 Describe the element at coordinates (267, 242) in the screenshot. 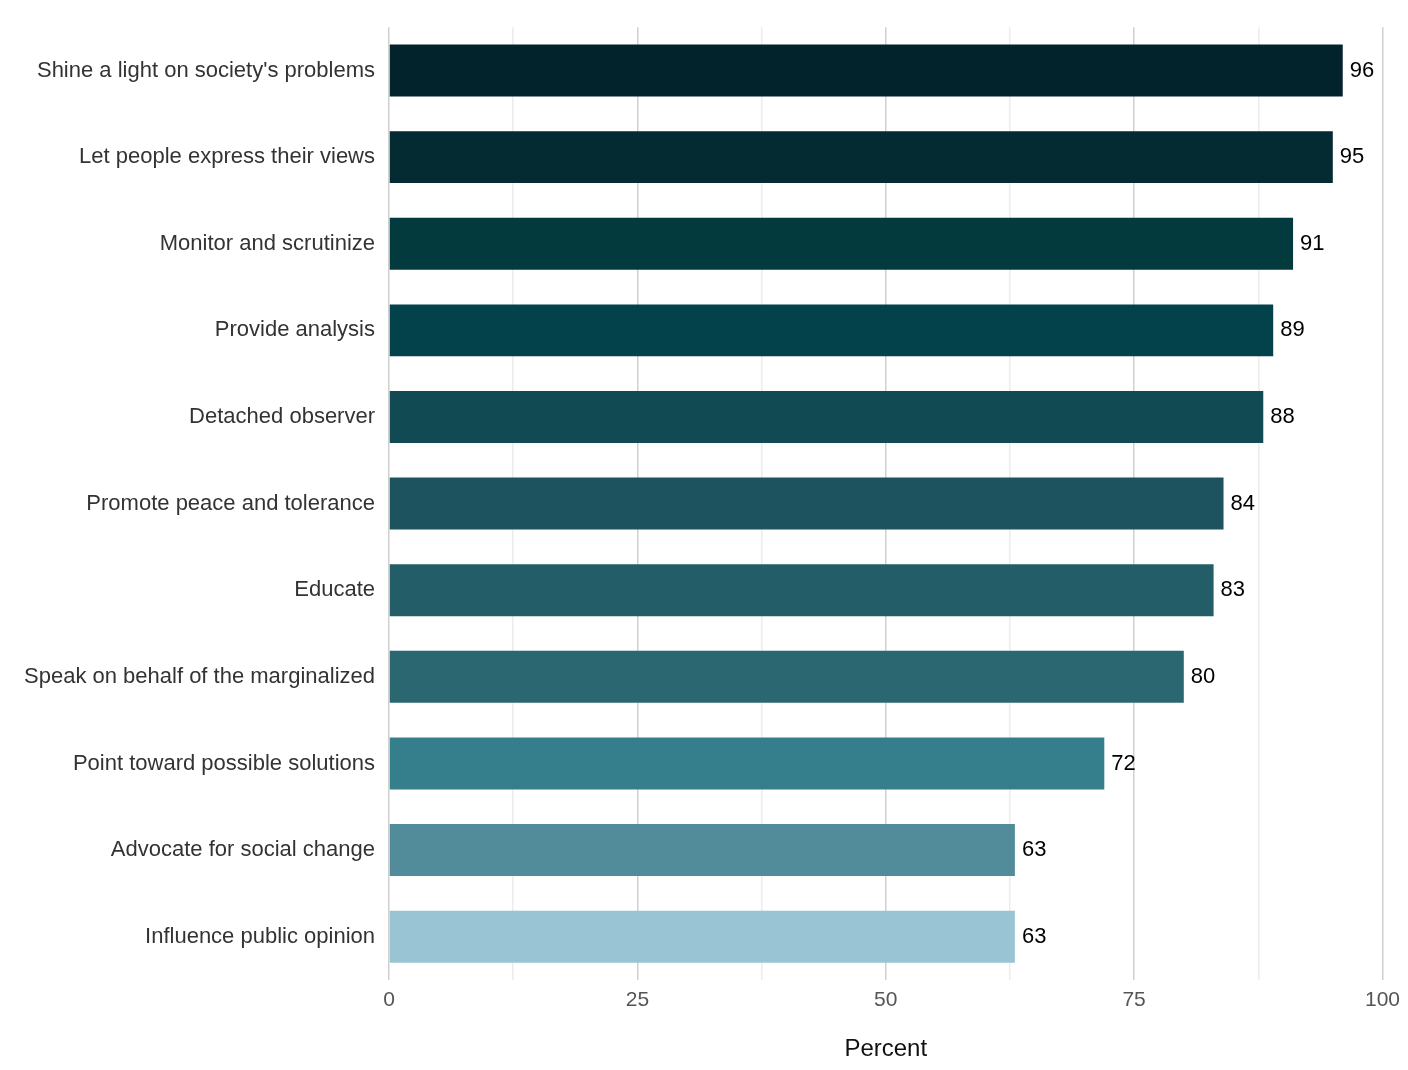

I see `y-tick-label: Monitor and scrutinize` at that location.